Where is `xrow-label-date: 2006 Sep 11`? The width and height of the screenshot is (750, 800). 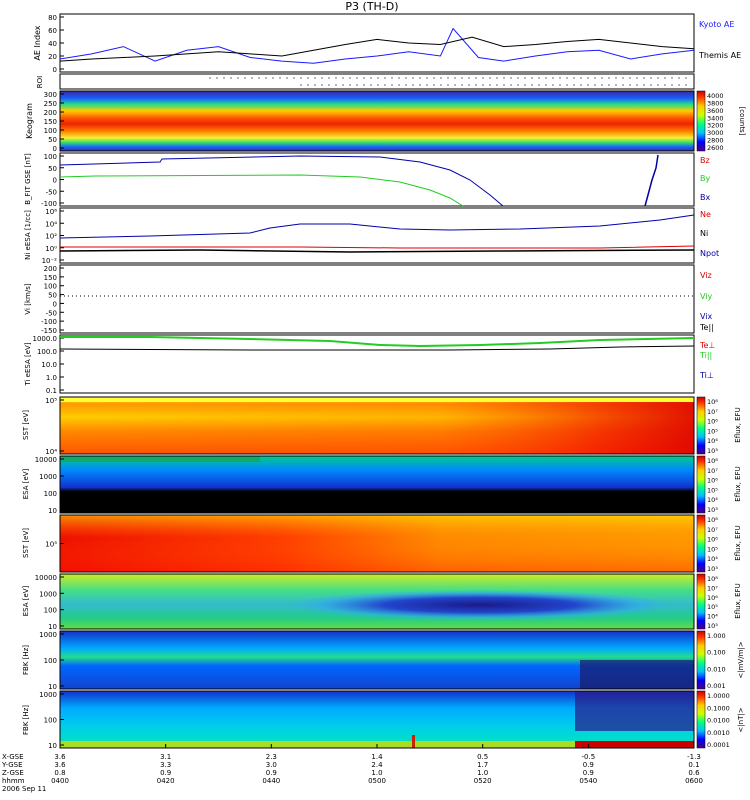 xrow-label-date: 2006 Sep 11 is located at coordinates (24, 789).